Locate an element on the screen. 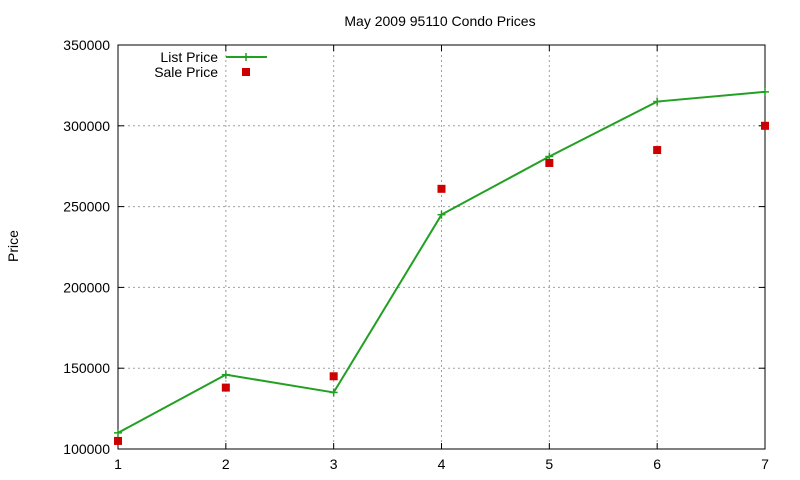 The width and height of the screenshot is (800, 480). x-tick-label: 4 is located at coordinates (442, 464).